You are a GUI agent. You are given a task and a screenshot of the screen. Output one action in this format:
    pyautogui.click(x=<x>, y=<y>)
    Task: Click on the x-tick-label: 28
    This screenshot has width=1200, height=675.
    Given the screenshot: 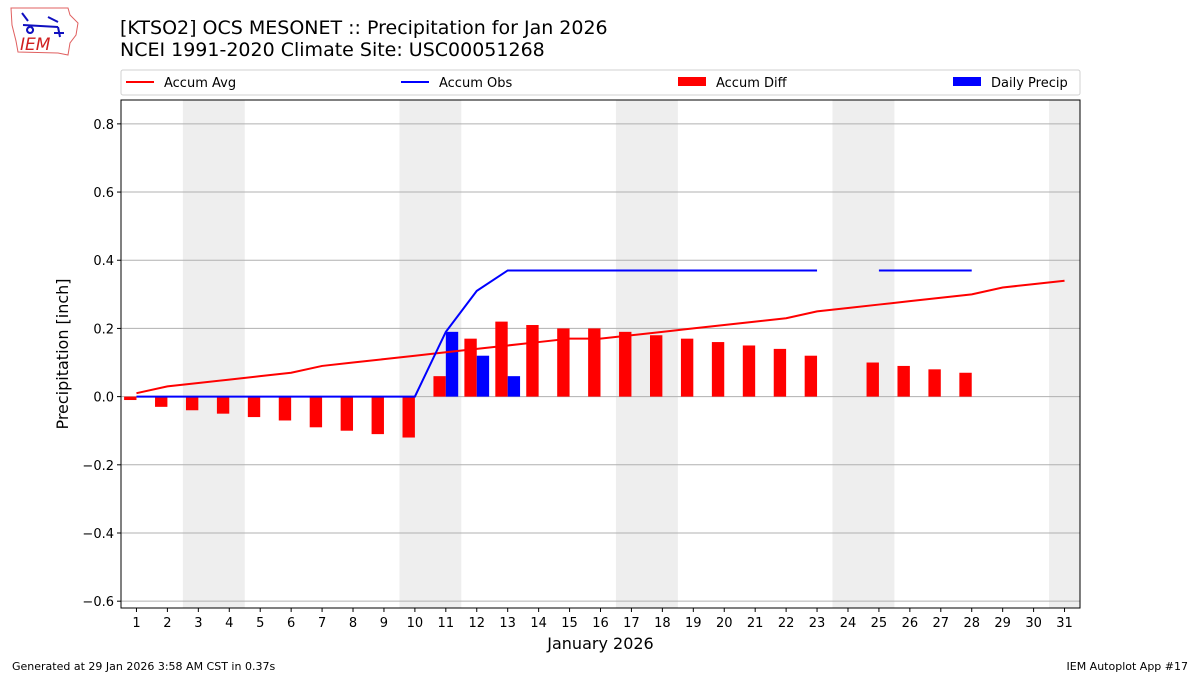 What is the action you would take?
    pyautogui.click(x=971, y=623)
    